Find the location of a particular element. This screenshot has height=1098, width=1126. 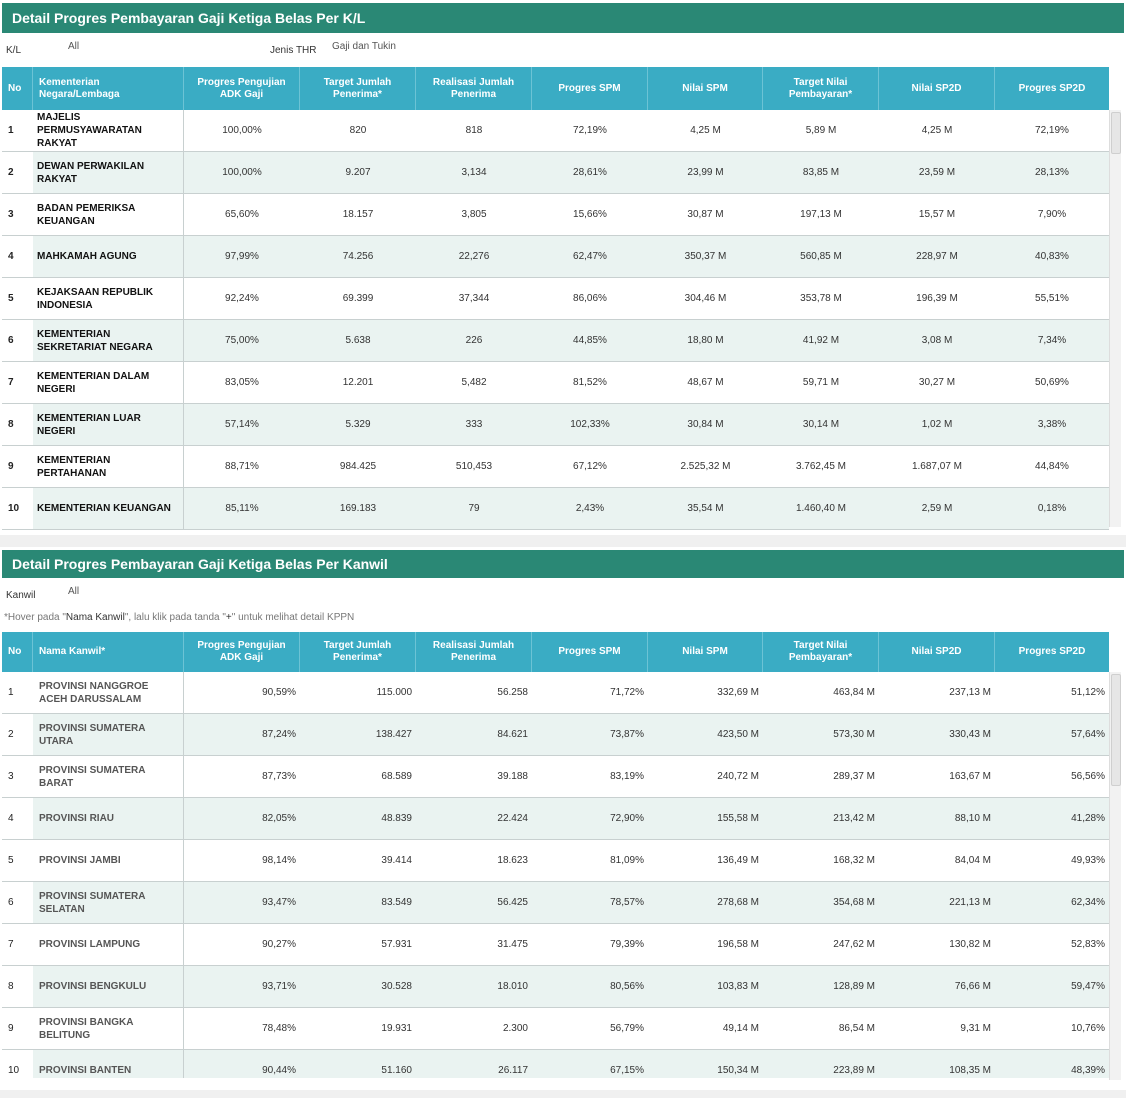

table-cell: 41,28% is located at coordinates (1052, 818).